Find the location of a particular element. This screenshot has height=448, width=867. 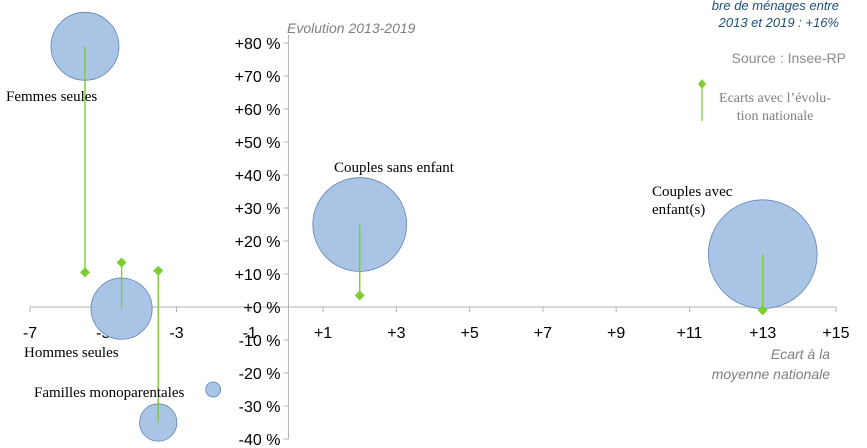

annotation-text: bre de ménages entre is located at coordinates (775, 6).